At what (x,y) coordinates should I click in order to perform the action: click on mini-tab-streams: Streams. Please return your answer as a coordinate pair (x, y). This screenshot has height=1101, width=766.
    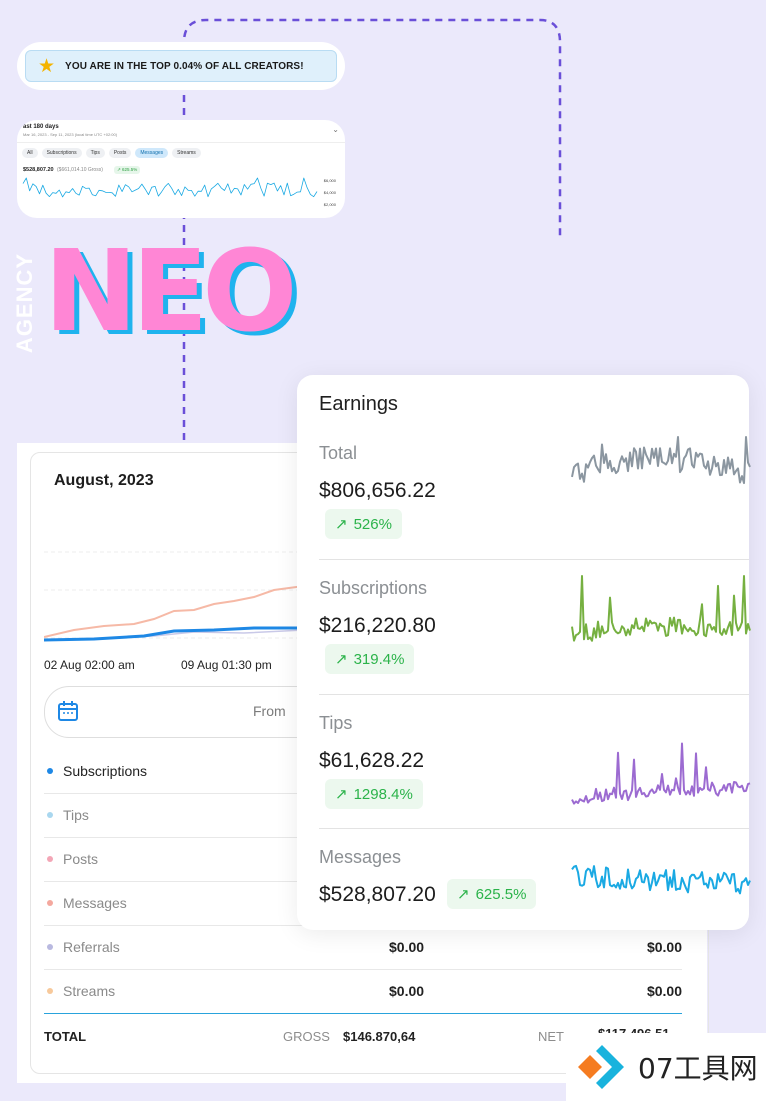
    Looking at the image, I should click on (186, 153).